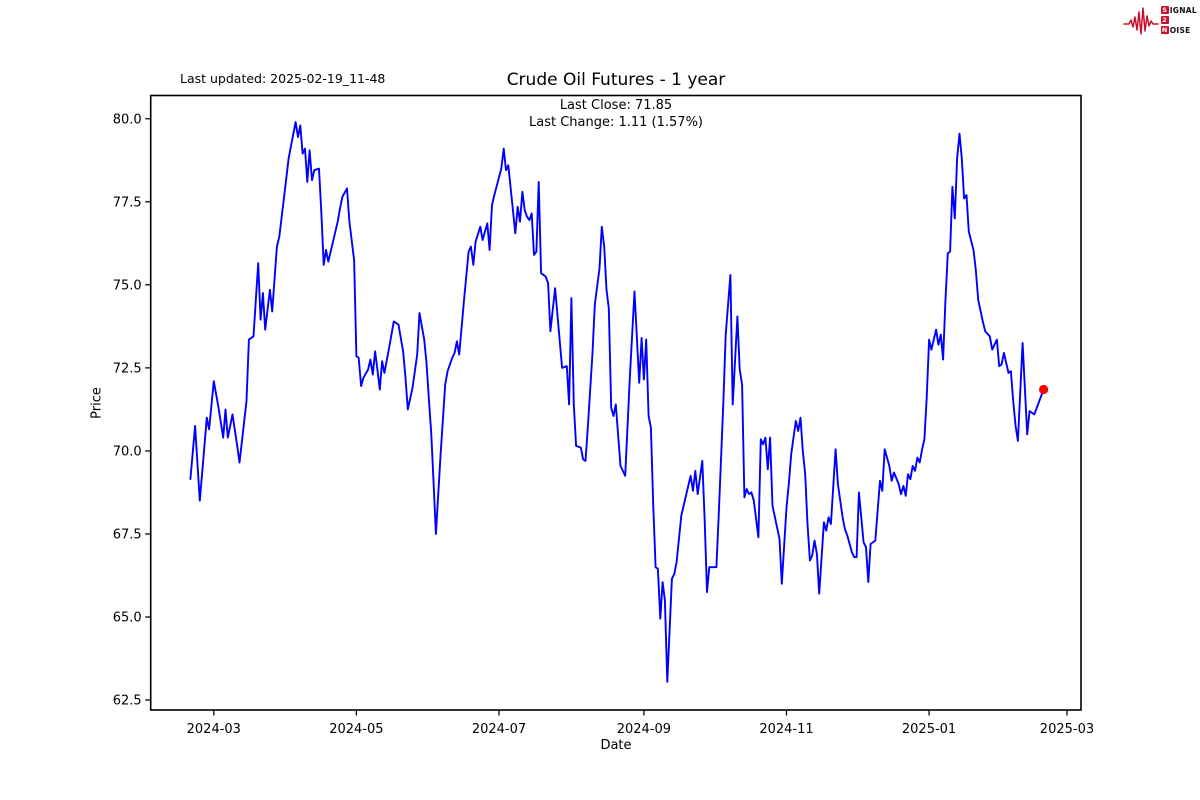 The width and height of the screenshot is (1200, 800). Describe the element at coordinates (1164, 30) in the screenshot. I see `logo-badge-n: N` at that location.